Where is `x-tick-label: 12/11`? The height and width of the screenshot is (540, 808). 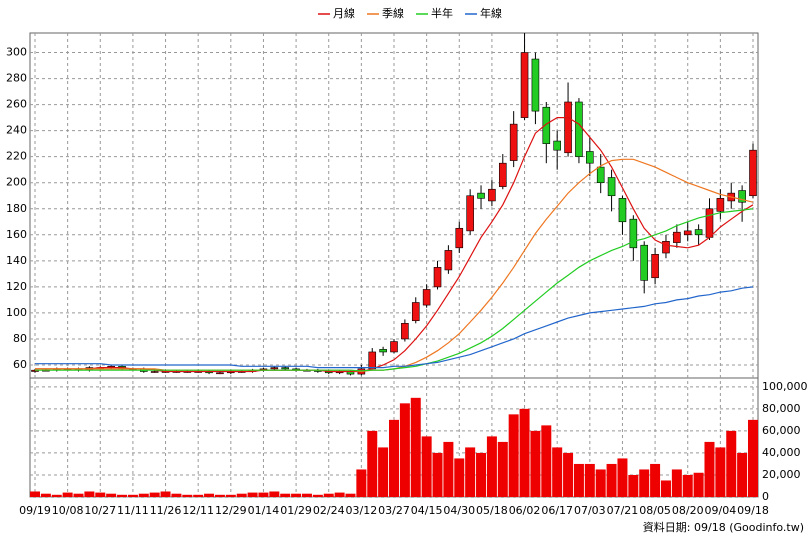
x-tick-label: 12/11 is located at coordinates (198, 510).